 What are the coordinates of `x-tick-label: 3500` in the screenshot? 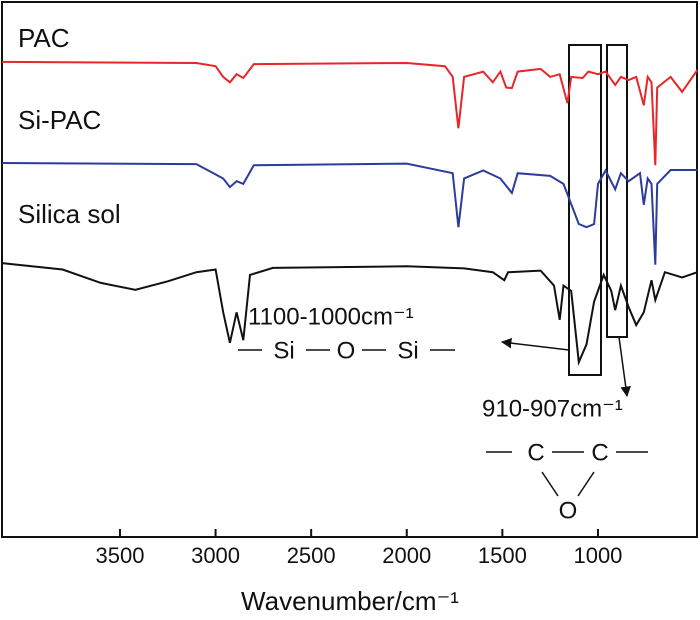 It's located at (119, 555).